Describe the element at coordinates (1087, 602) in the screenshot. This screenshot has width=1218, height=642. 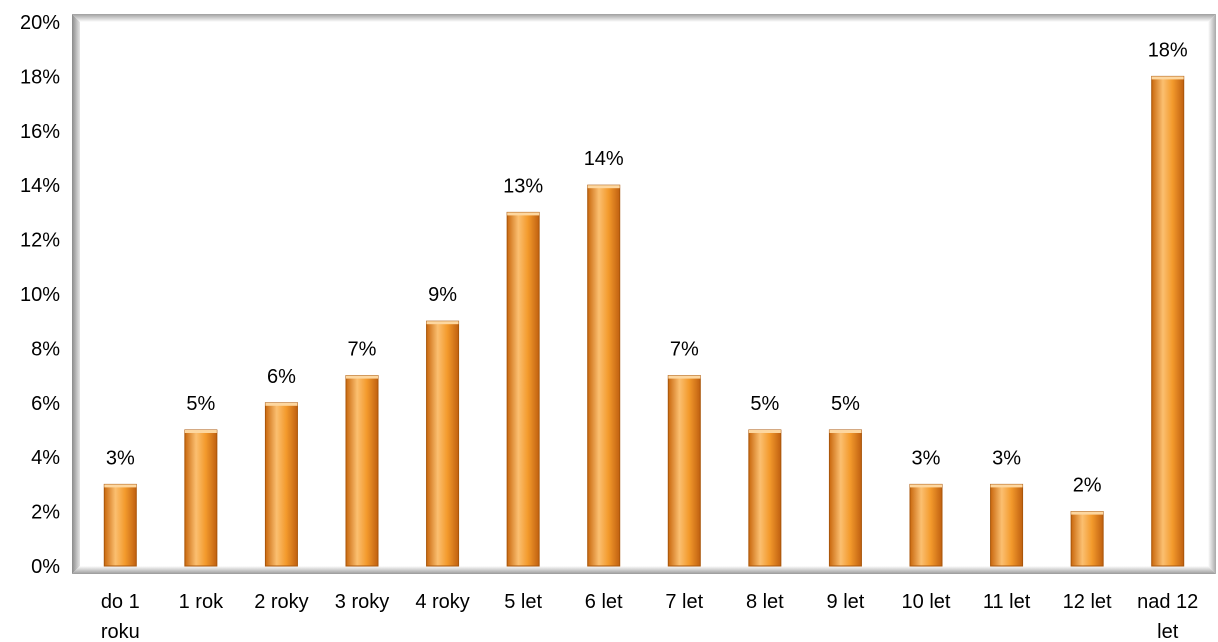
I see `category-label: 12 let` at that location.